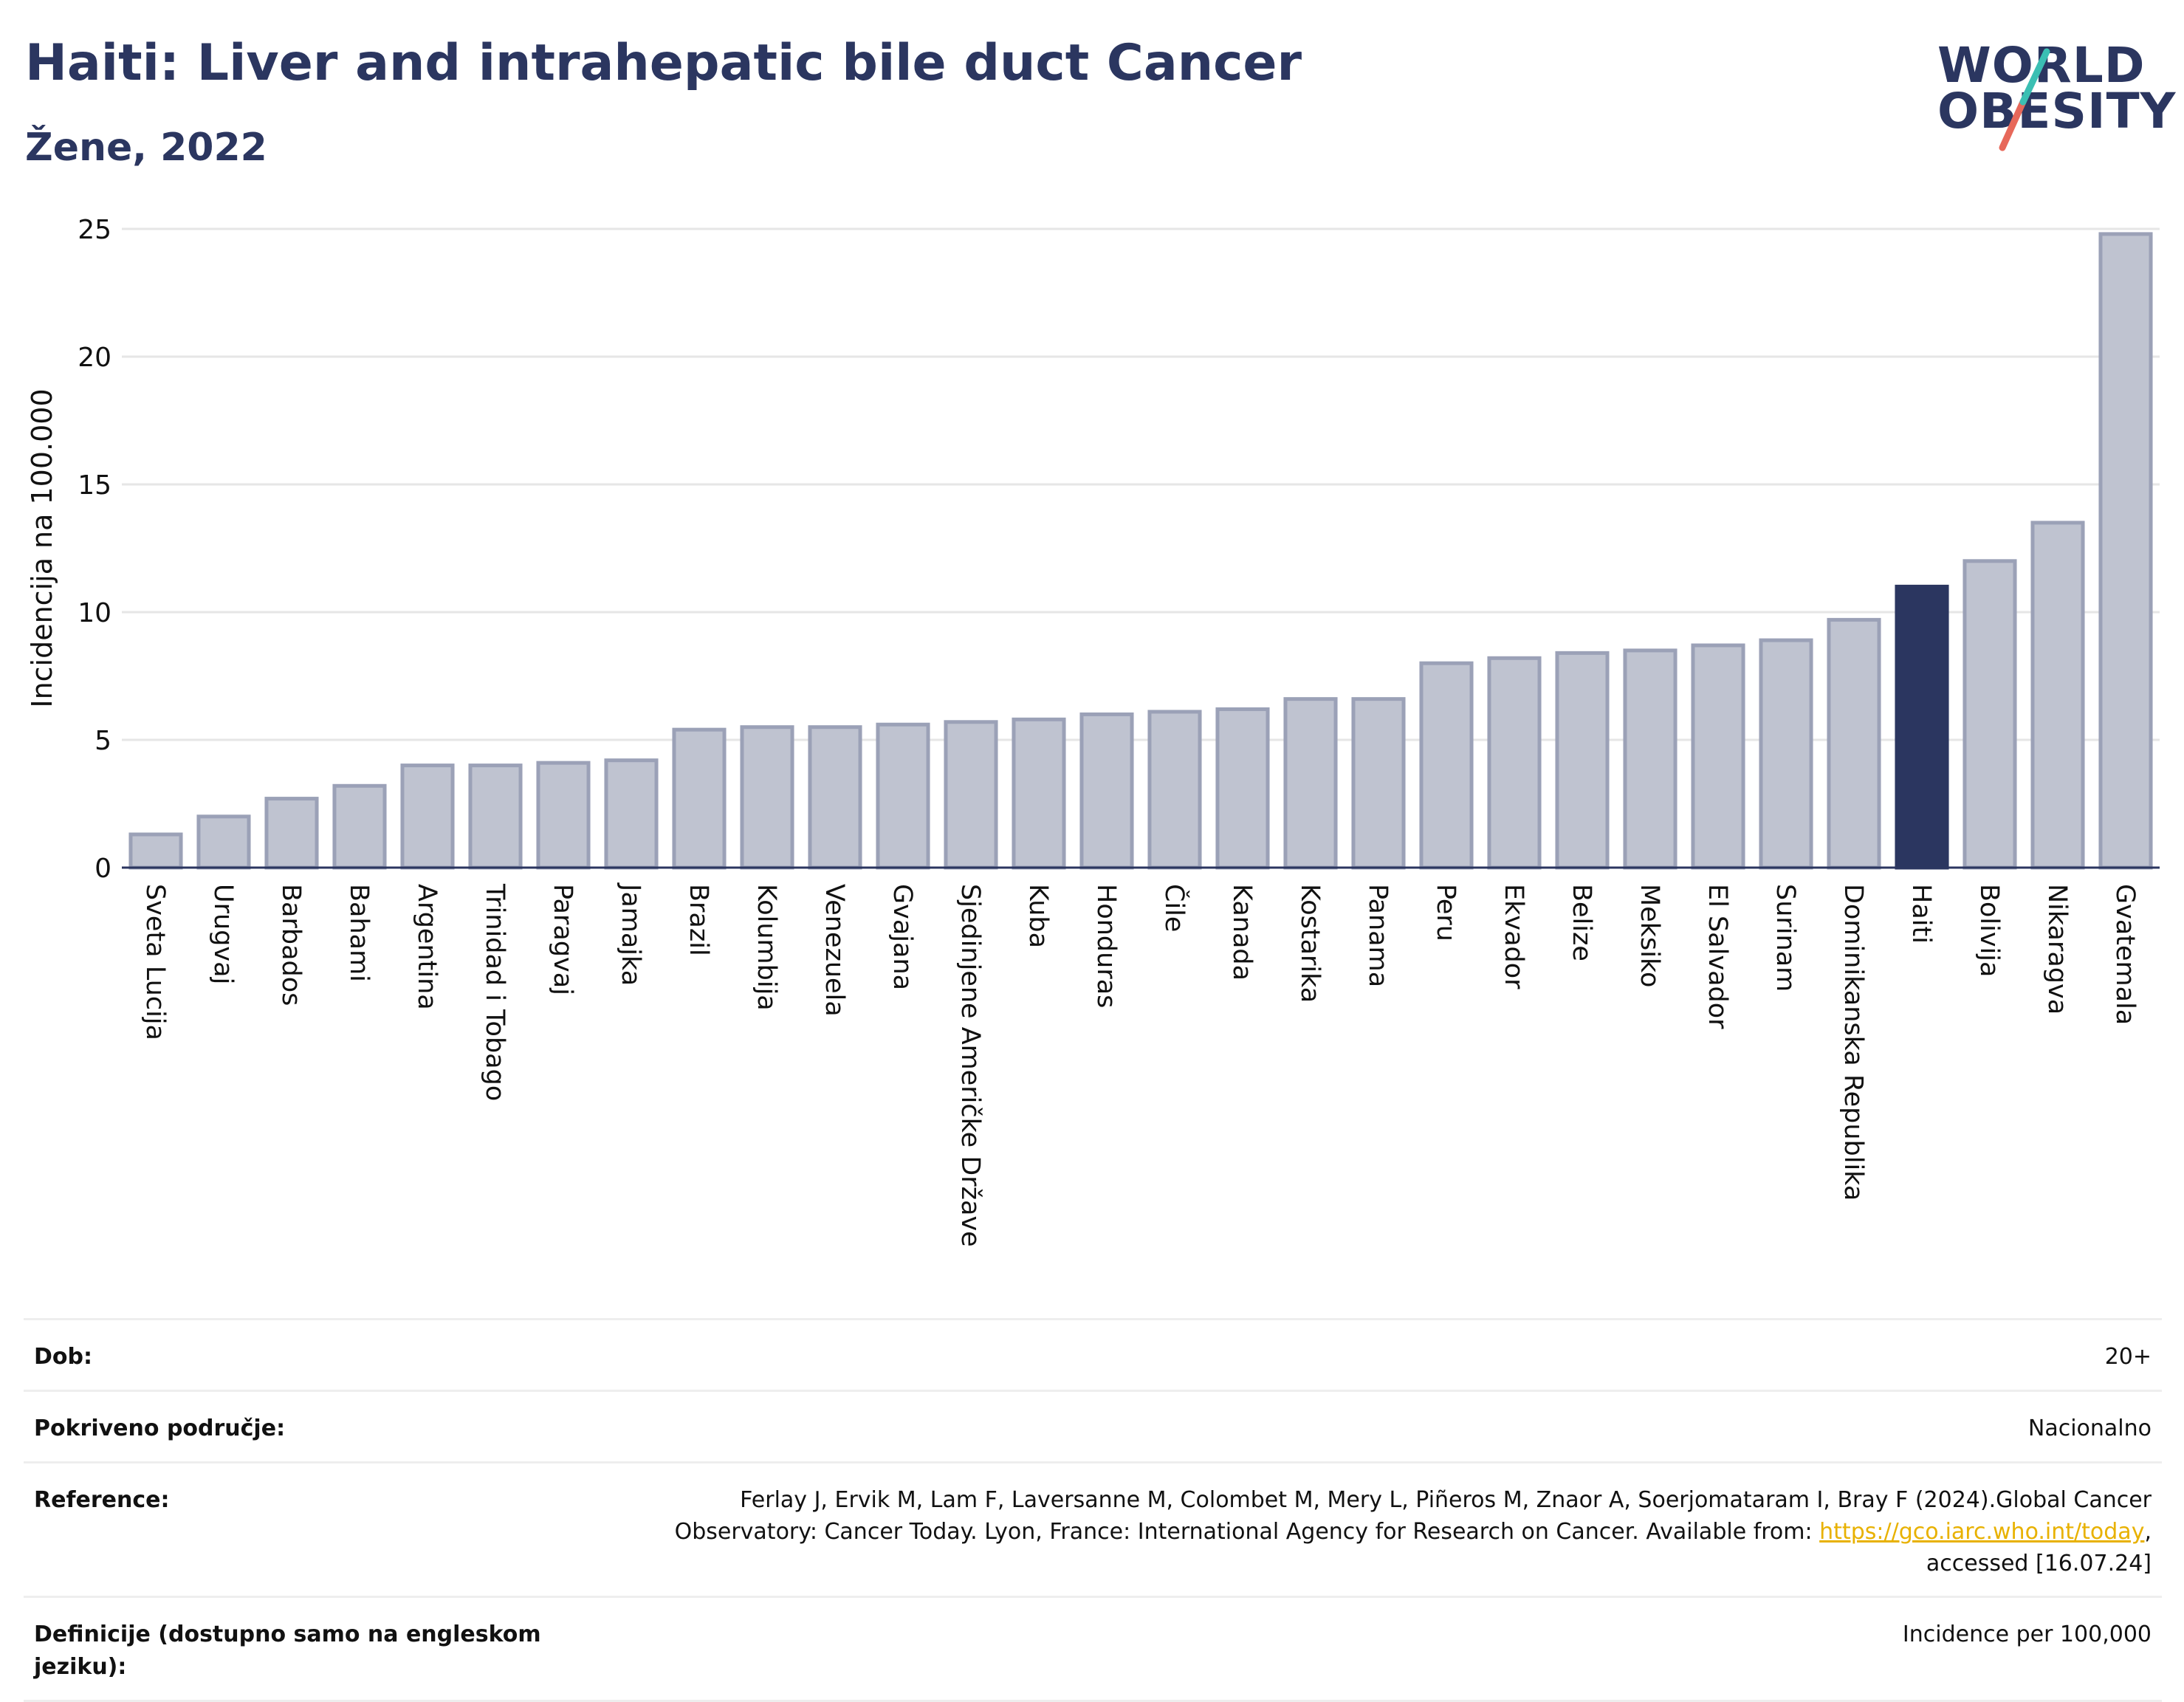 The height and width of the screenshot is (1702, 2184). I want to click on reference-line-2-end: ,, so click(2148, 1532).